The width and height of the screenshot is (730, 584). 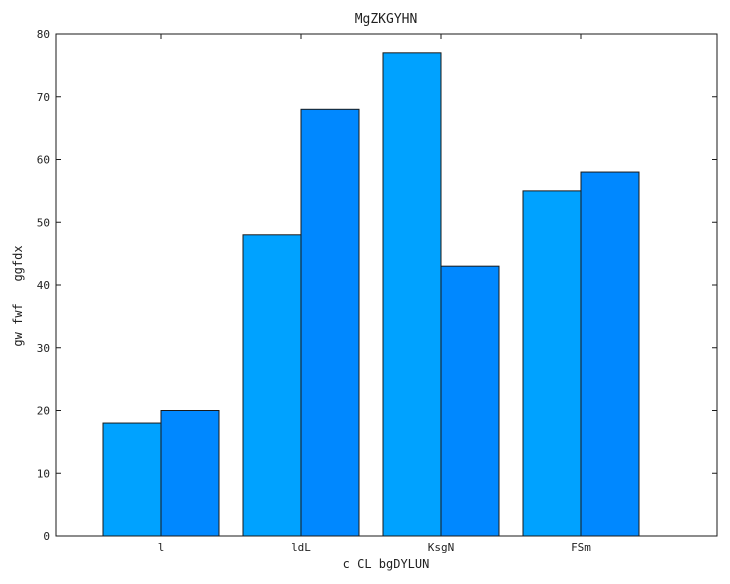 I want to click on x-tick-label: l, so click(x=161, y=547).